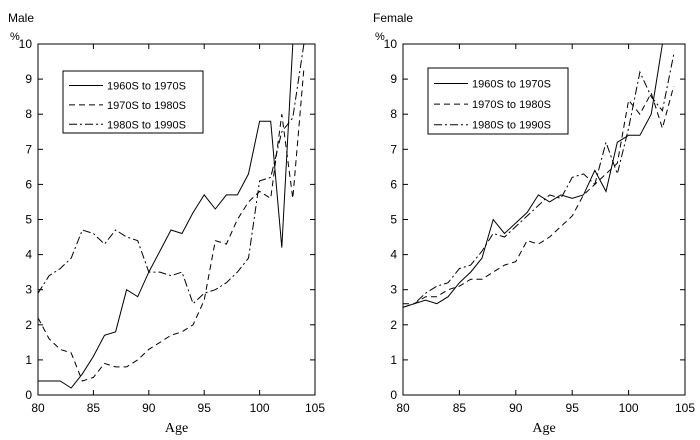  I want to click on female-x-tick-label: 85, so click(460, 408).